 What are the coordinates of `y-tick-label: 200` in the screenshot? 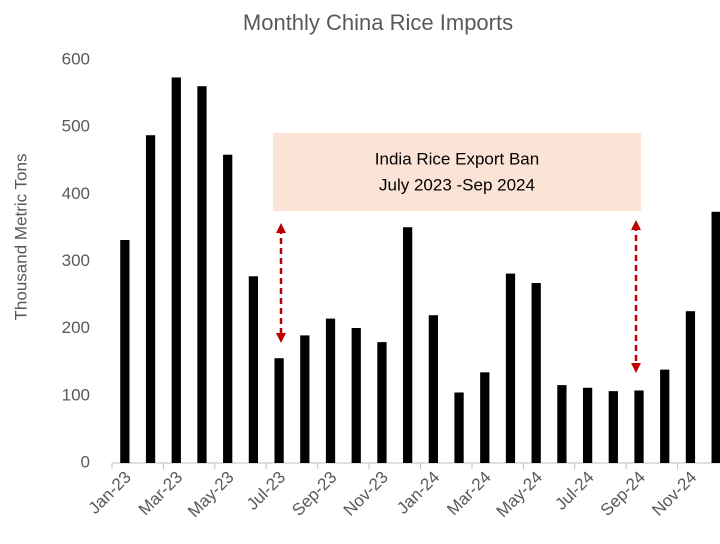 It's located at (76, 327).